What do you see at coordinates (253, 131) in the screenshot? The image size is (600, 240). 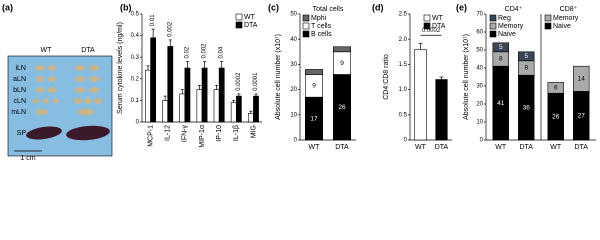 I see `x-tick-label: MIG` at bounding box center [253, 131].